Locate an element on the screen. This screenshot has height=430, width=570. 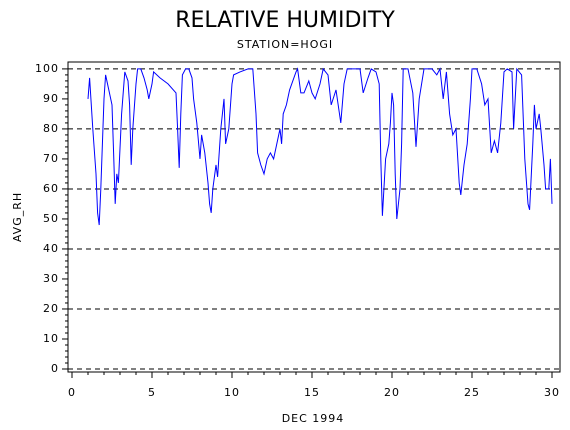
x-tick-label: 5 is located at coordinates (152, 392).